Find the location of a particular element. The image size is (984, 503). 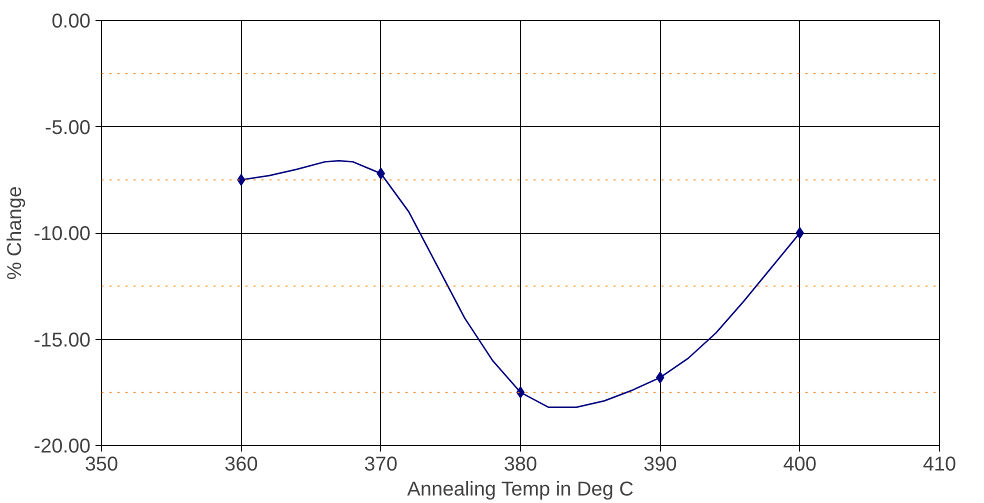

x-tick-label: 360 is located at coordinates (241, 465).